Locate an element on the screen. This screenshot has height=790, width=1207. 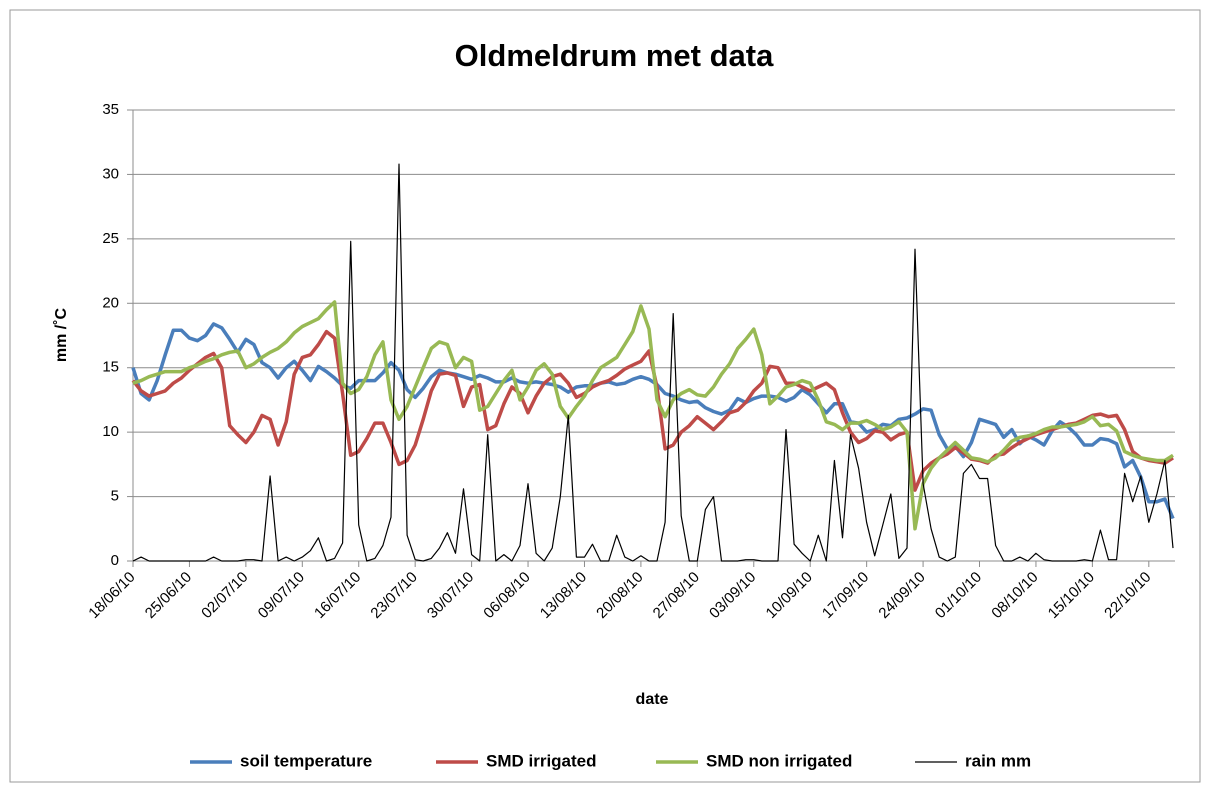
y-axis-label: mm /˚C is located at coordinates (61, 334).